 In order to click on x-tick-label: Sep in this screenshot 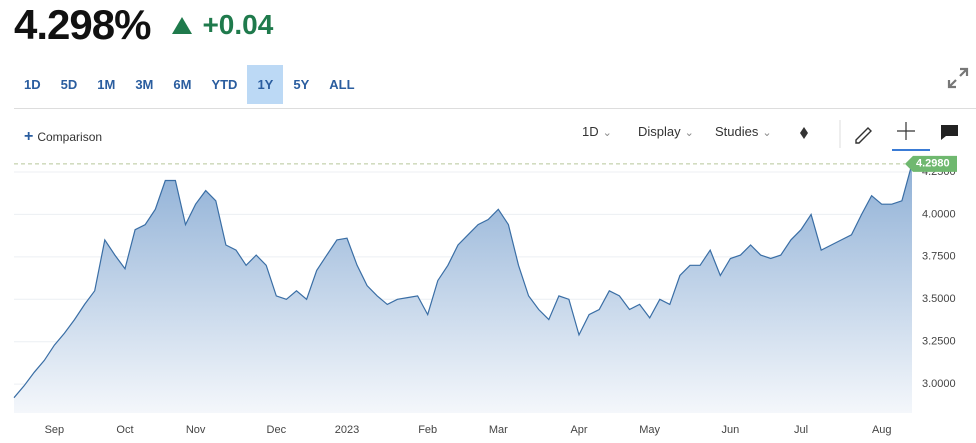, I will do `click(55, 430)`.